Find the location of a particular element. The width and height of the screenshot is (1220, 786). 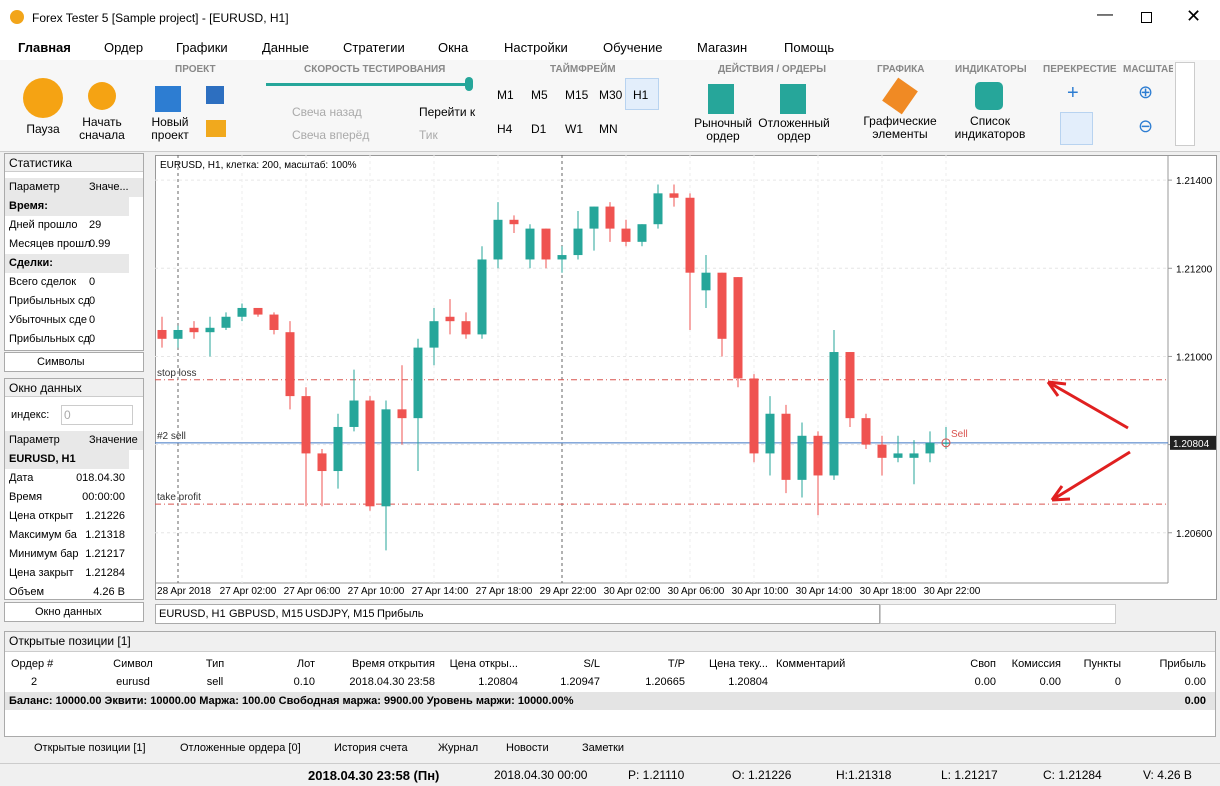

crosshair-ext-button is located at coordinates (1076, 128).